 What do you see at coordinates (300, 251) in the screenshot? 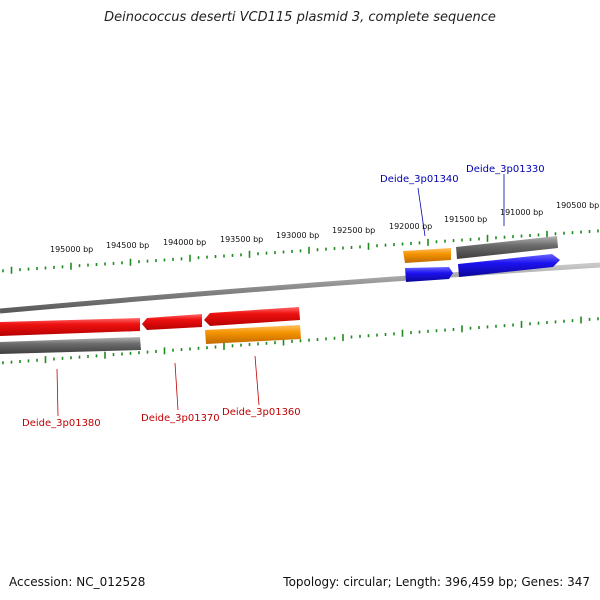
I see `outer-position-ticks` at bounding box center [300, 251].